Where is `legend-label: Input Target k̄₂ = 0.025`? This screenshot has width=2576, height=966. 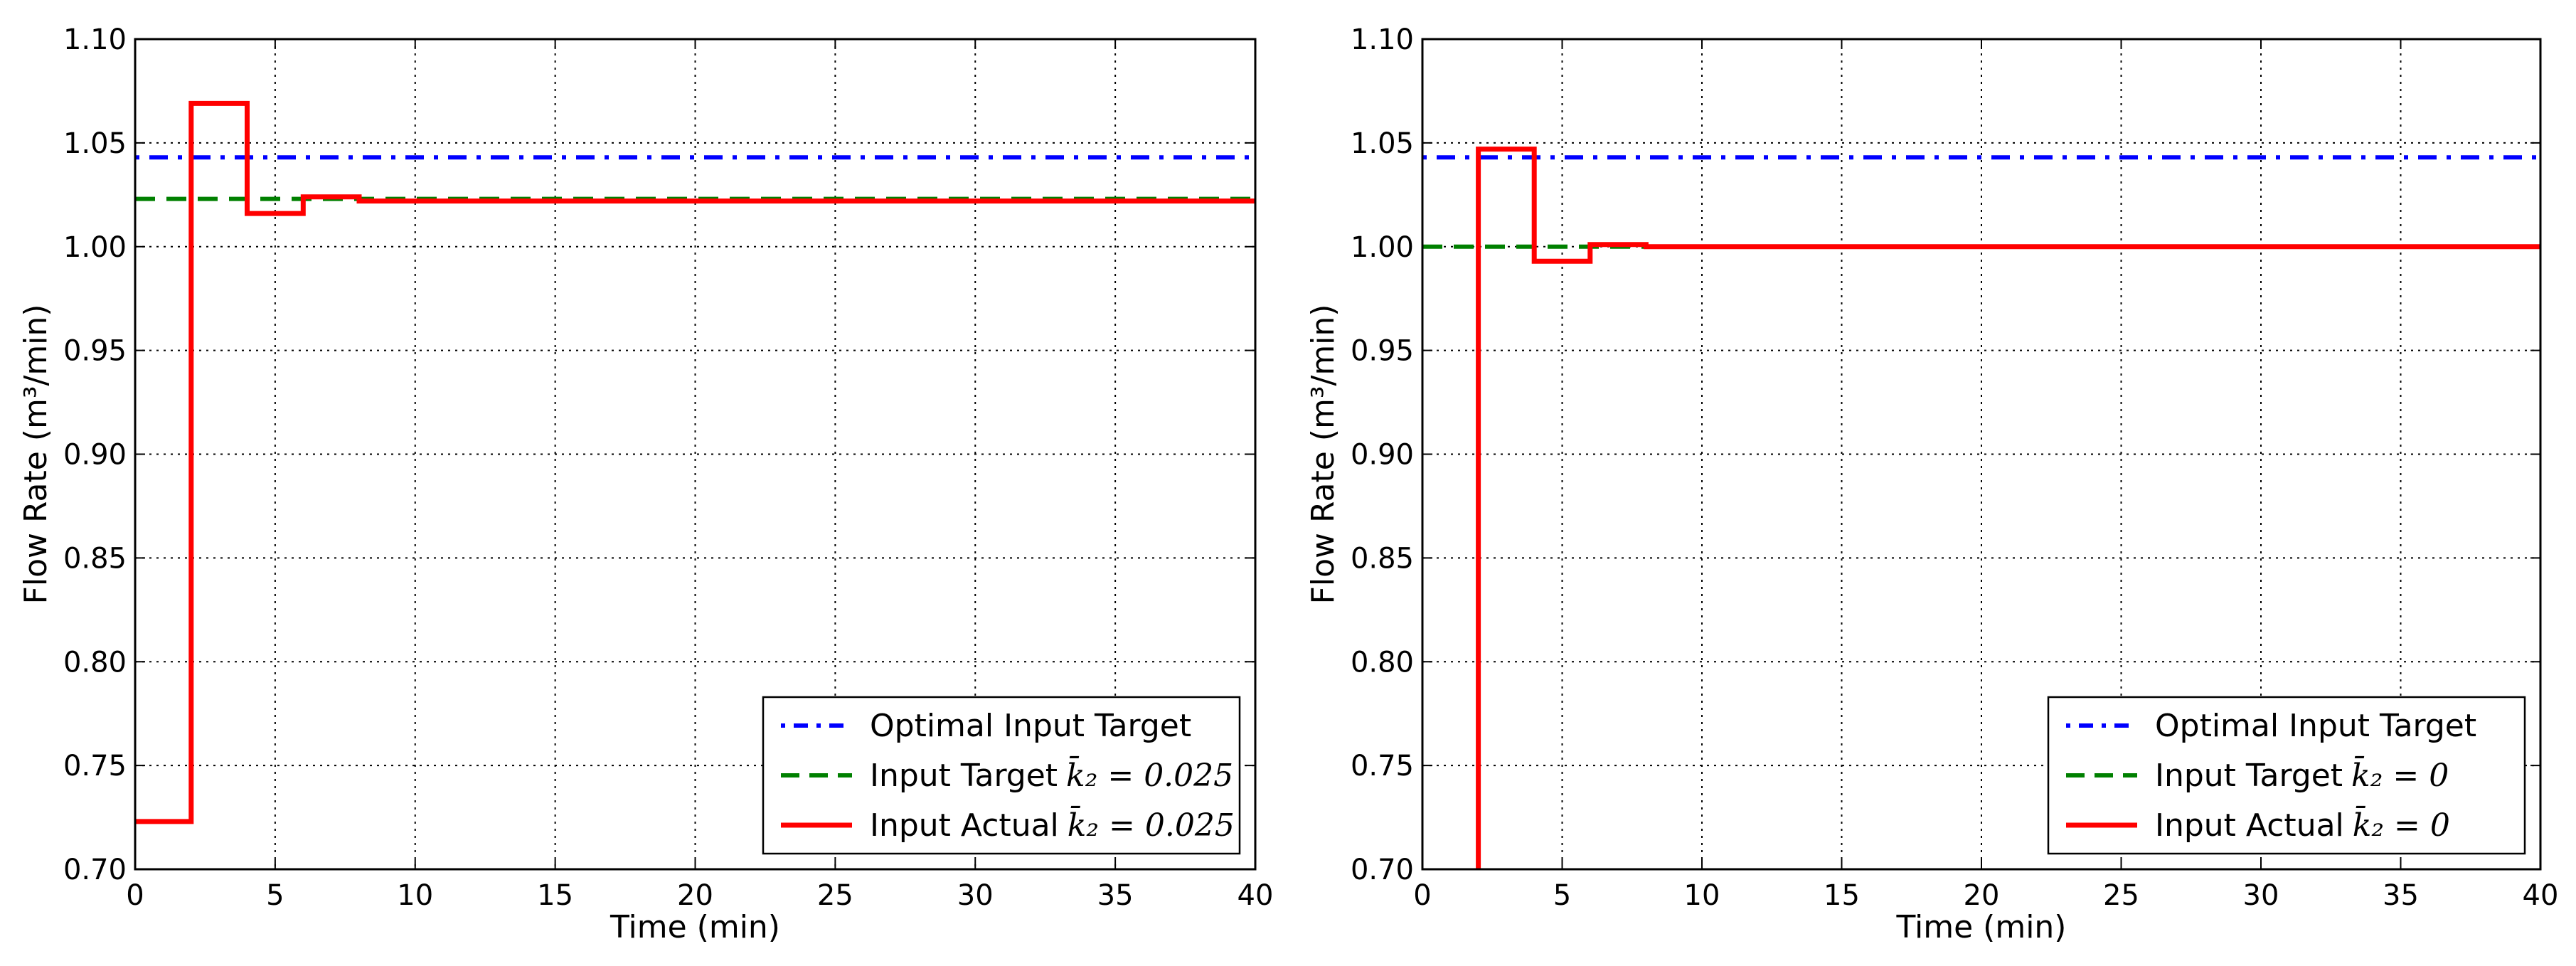 legend-label: Input Target k̄₂ = 0.025 is located at coordinates (1051, 774).